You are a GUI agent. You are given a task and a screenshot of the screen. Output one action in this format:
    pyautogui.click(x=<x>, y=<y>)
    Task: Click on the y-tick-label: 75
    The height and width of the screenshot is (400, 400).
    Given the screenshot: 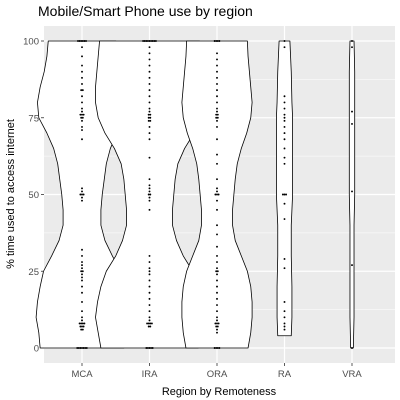 What is the action you would take?
    pyautogui.click(x=33, y=118)
    